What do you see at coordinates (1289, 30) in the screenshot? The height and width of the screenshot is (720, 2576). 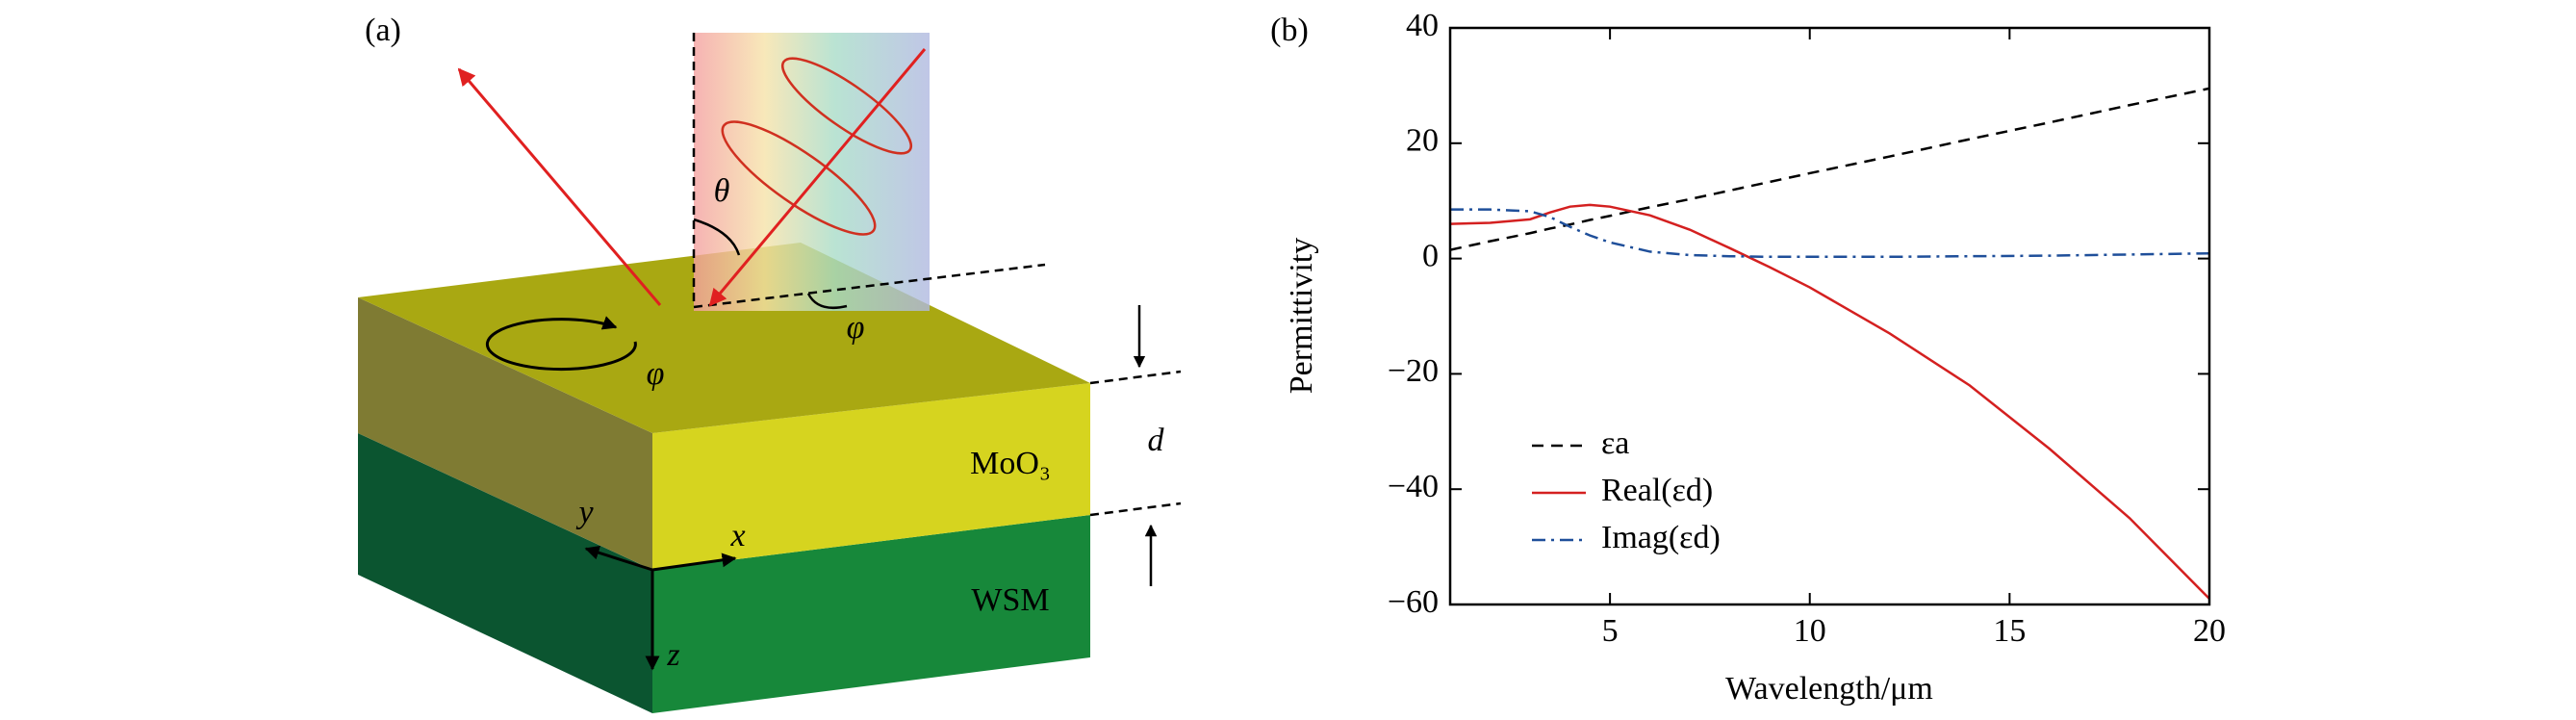 I see `panel-label: (b)` at bounding box center [1289, 30].